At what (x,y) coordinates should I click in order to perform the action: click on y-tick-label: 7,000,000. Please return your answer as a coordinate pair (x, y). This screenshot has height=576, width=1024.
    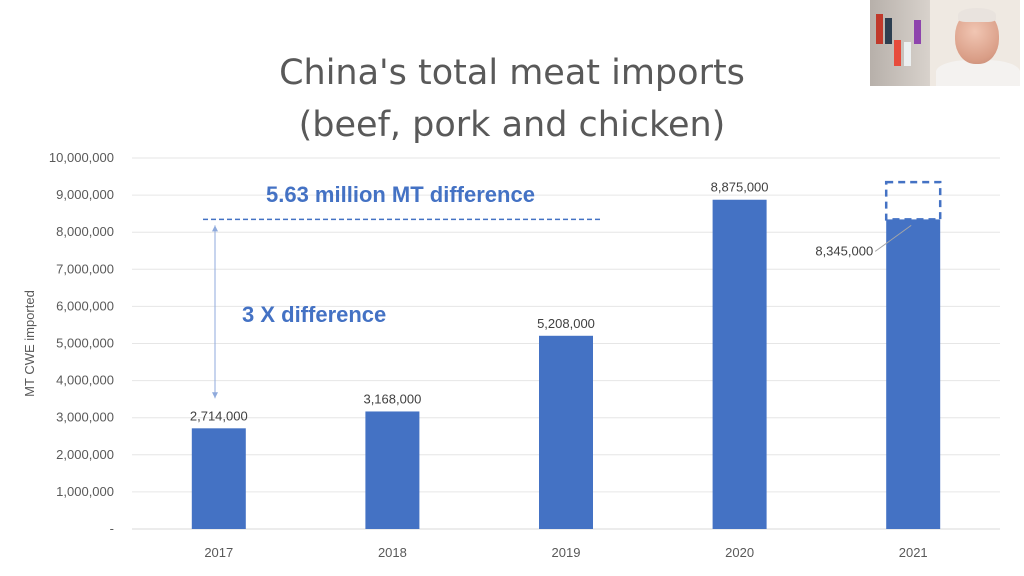
    Looking at the image, I should click on (85, 268).